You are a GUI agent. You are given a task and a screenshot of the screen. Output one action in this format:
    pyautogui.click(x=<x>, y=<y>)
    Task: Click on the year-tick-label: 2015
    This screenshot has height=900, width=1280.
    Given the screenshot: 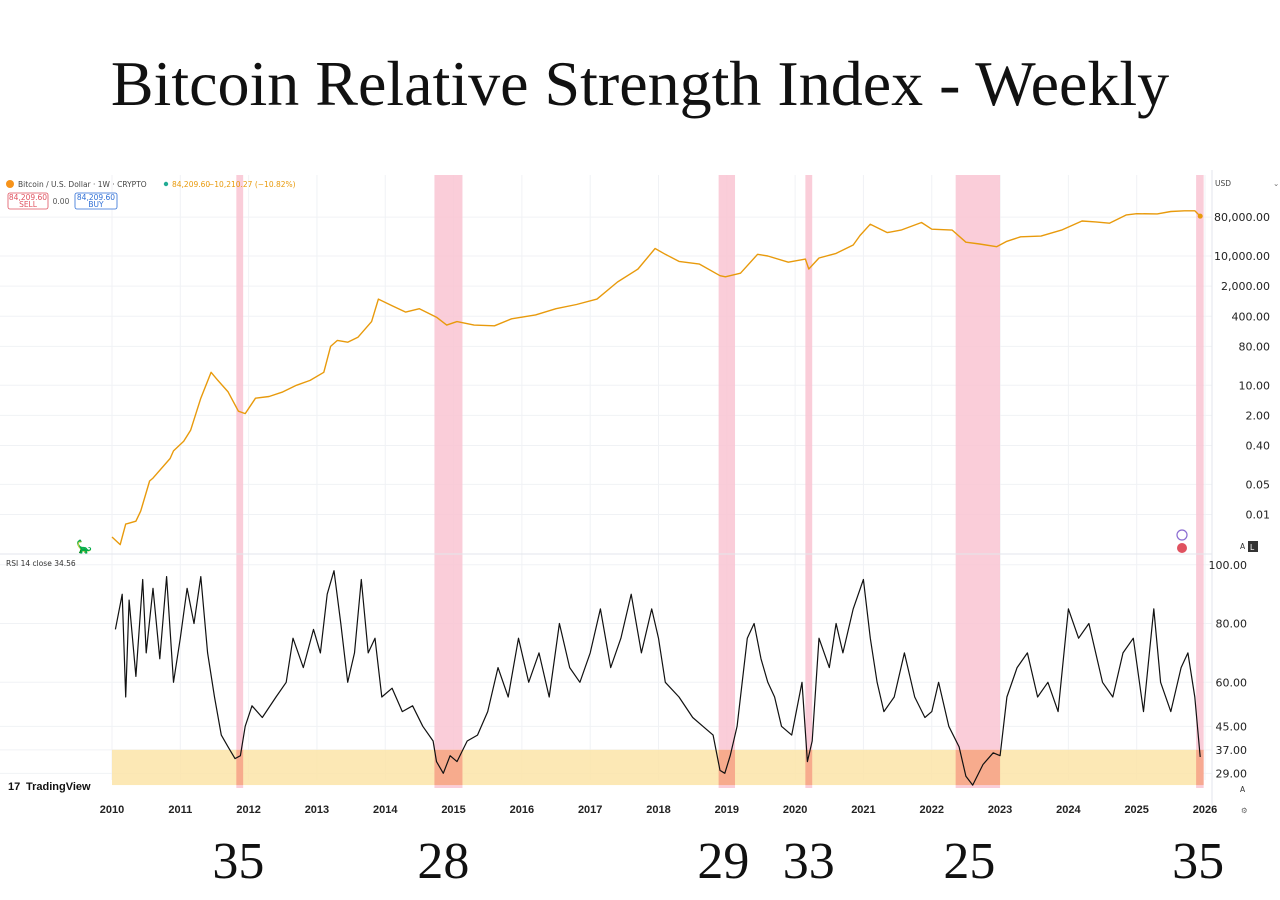 What is the action you would take?
    pyautogui.click(x=453, y=810)
    